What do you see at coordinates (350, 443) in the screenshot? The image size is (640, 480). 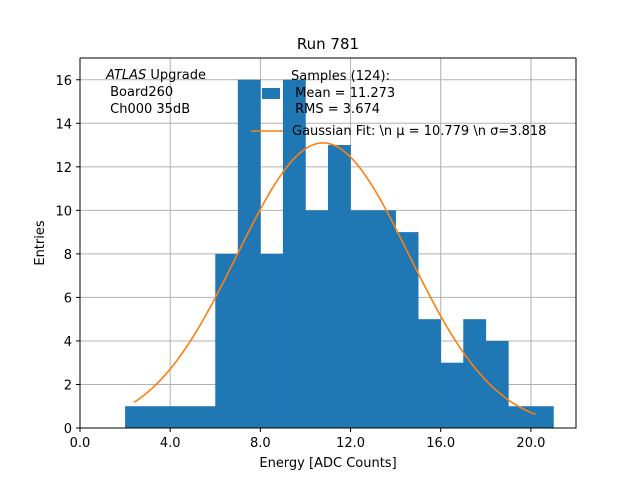 I see `x-tick-label: 12.0` at bounding box center [350, 443].